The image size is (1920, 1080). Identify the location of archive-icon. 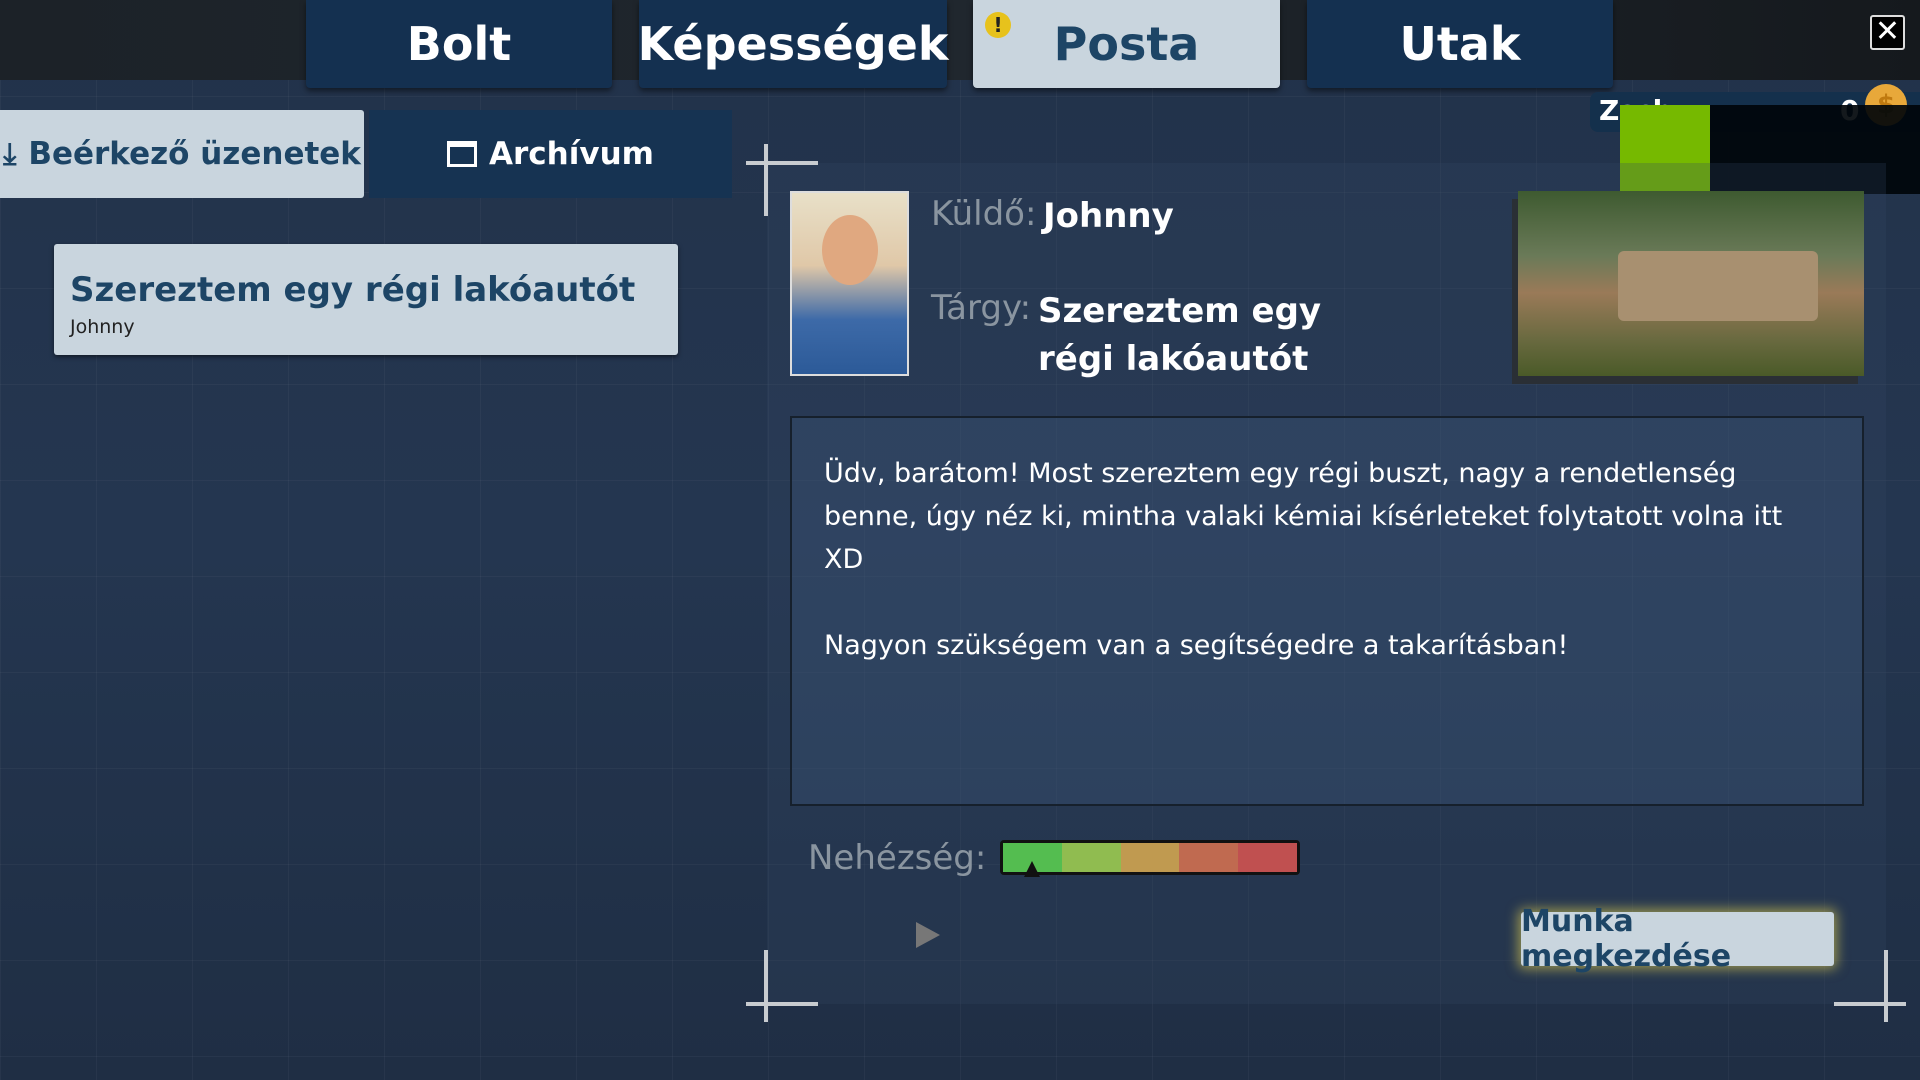
(462, 154).